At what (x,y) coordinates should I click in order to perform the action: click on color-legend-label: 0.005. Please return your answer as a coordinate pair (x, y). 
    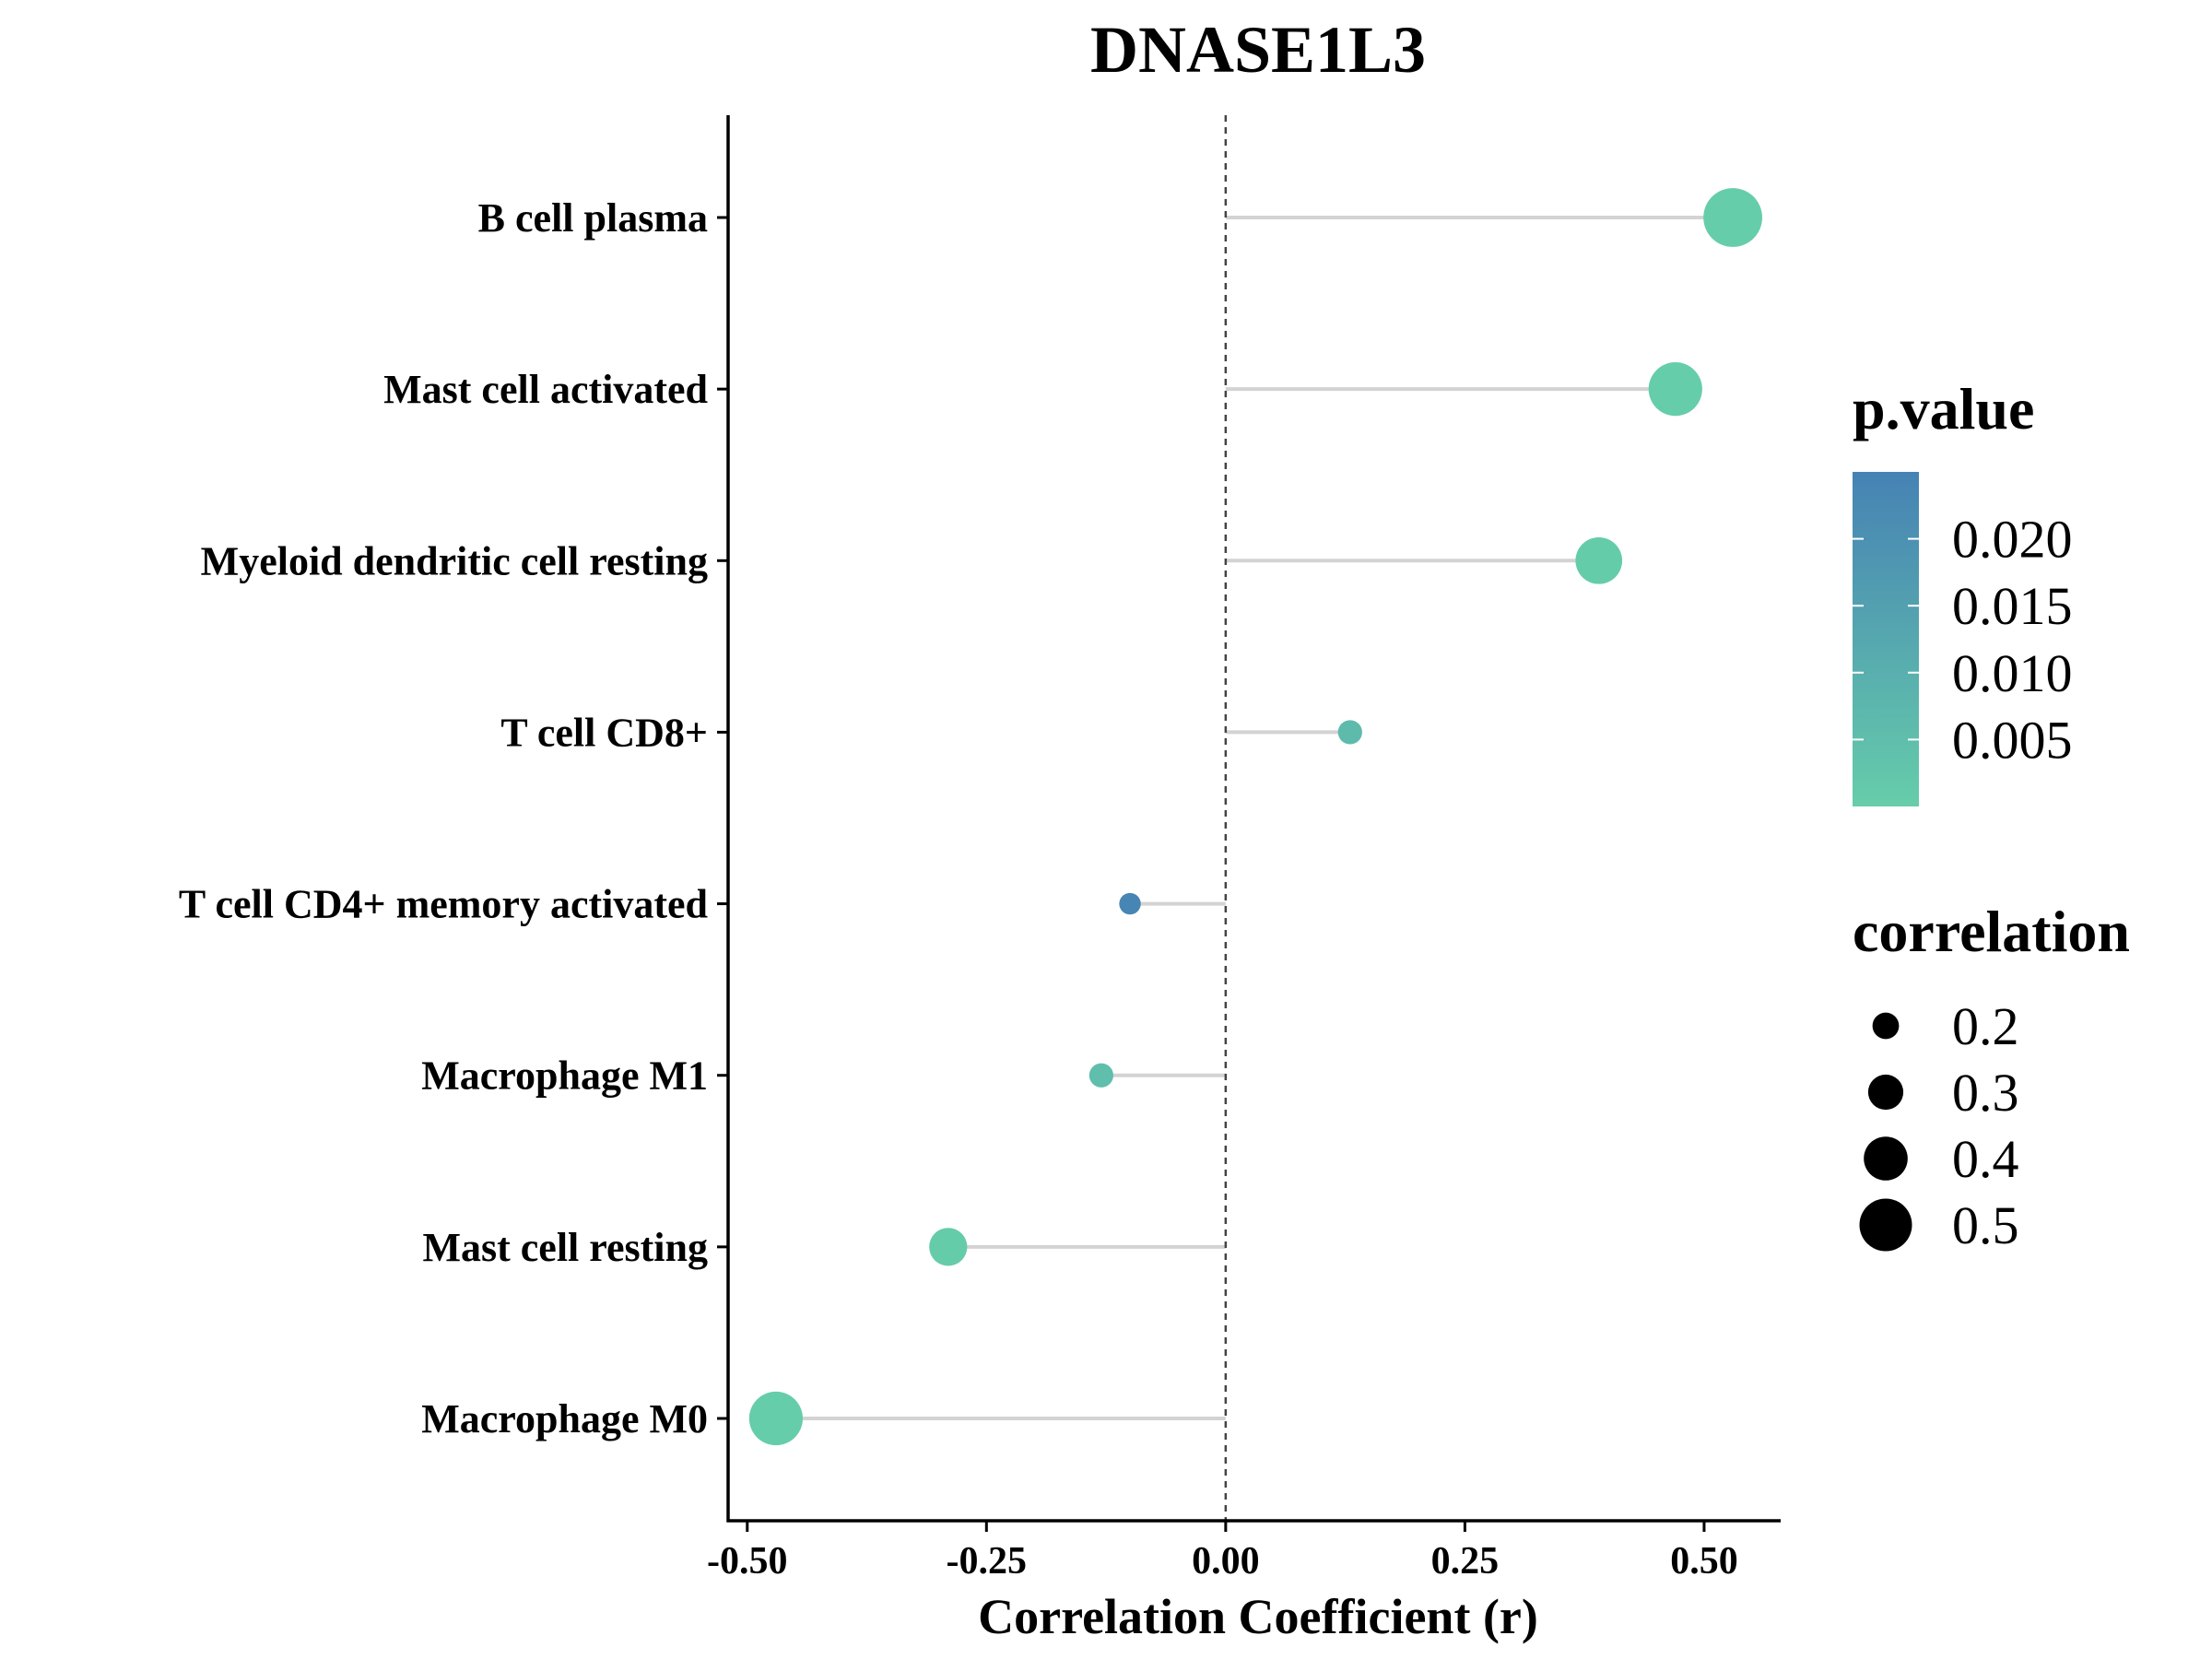
    Looking at the image, I should click on (2012, 740).